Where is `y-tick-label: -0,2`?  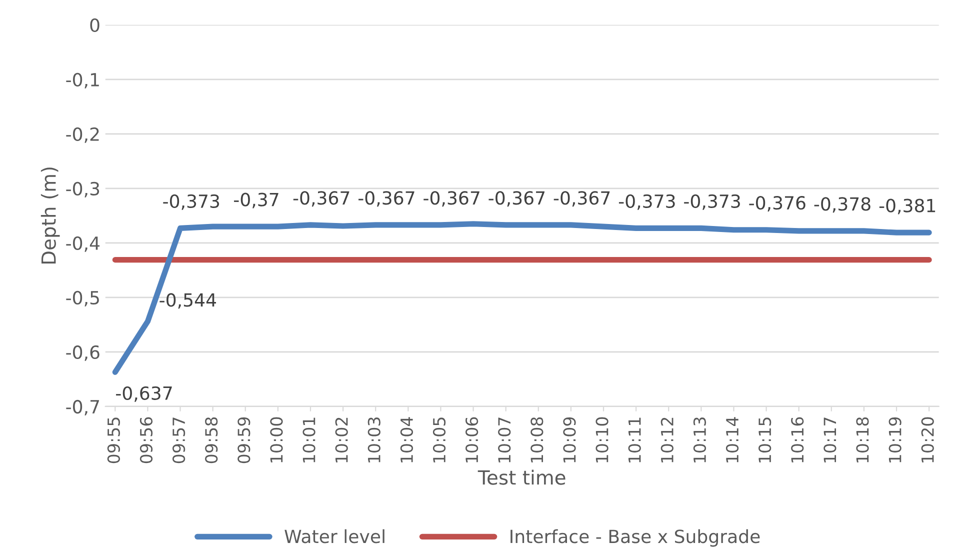 y-tick-label: -0,2 is located at coordinates (82, 135).